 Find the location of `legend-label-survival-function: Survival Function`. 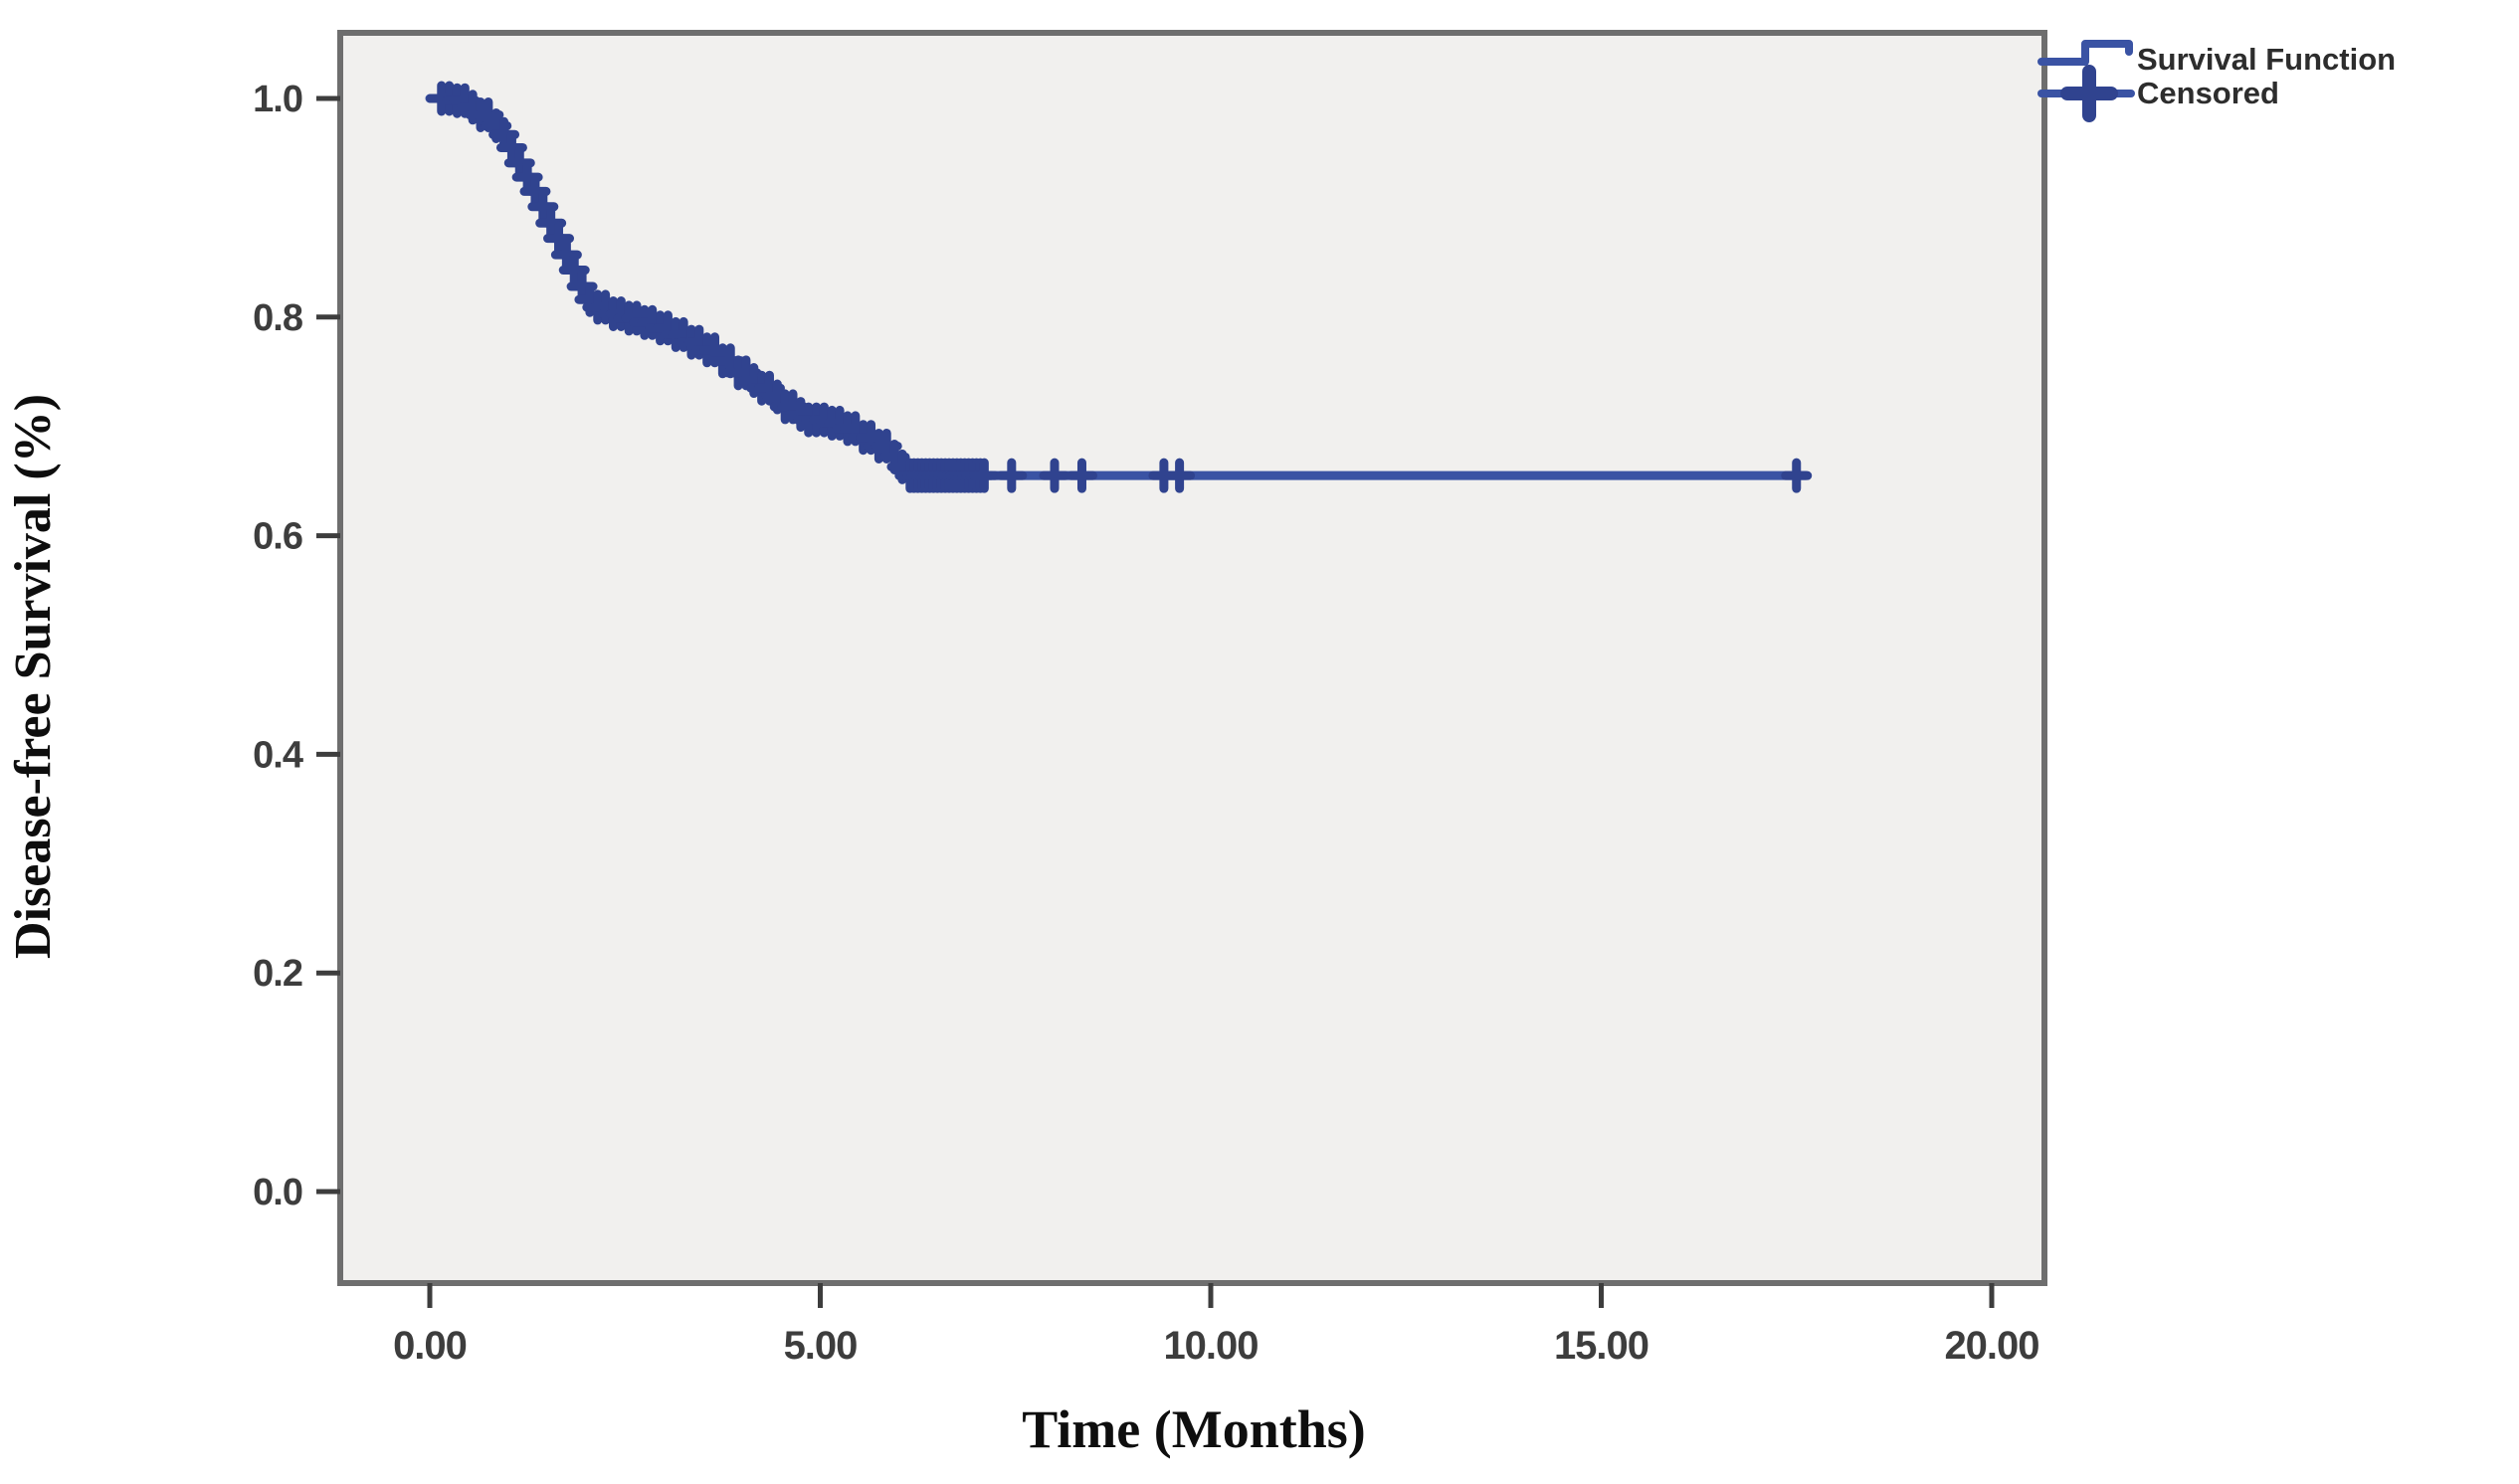

legend-label-survival-function: Survival Function is located at coordinates (2266, 59).